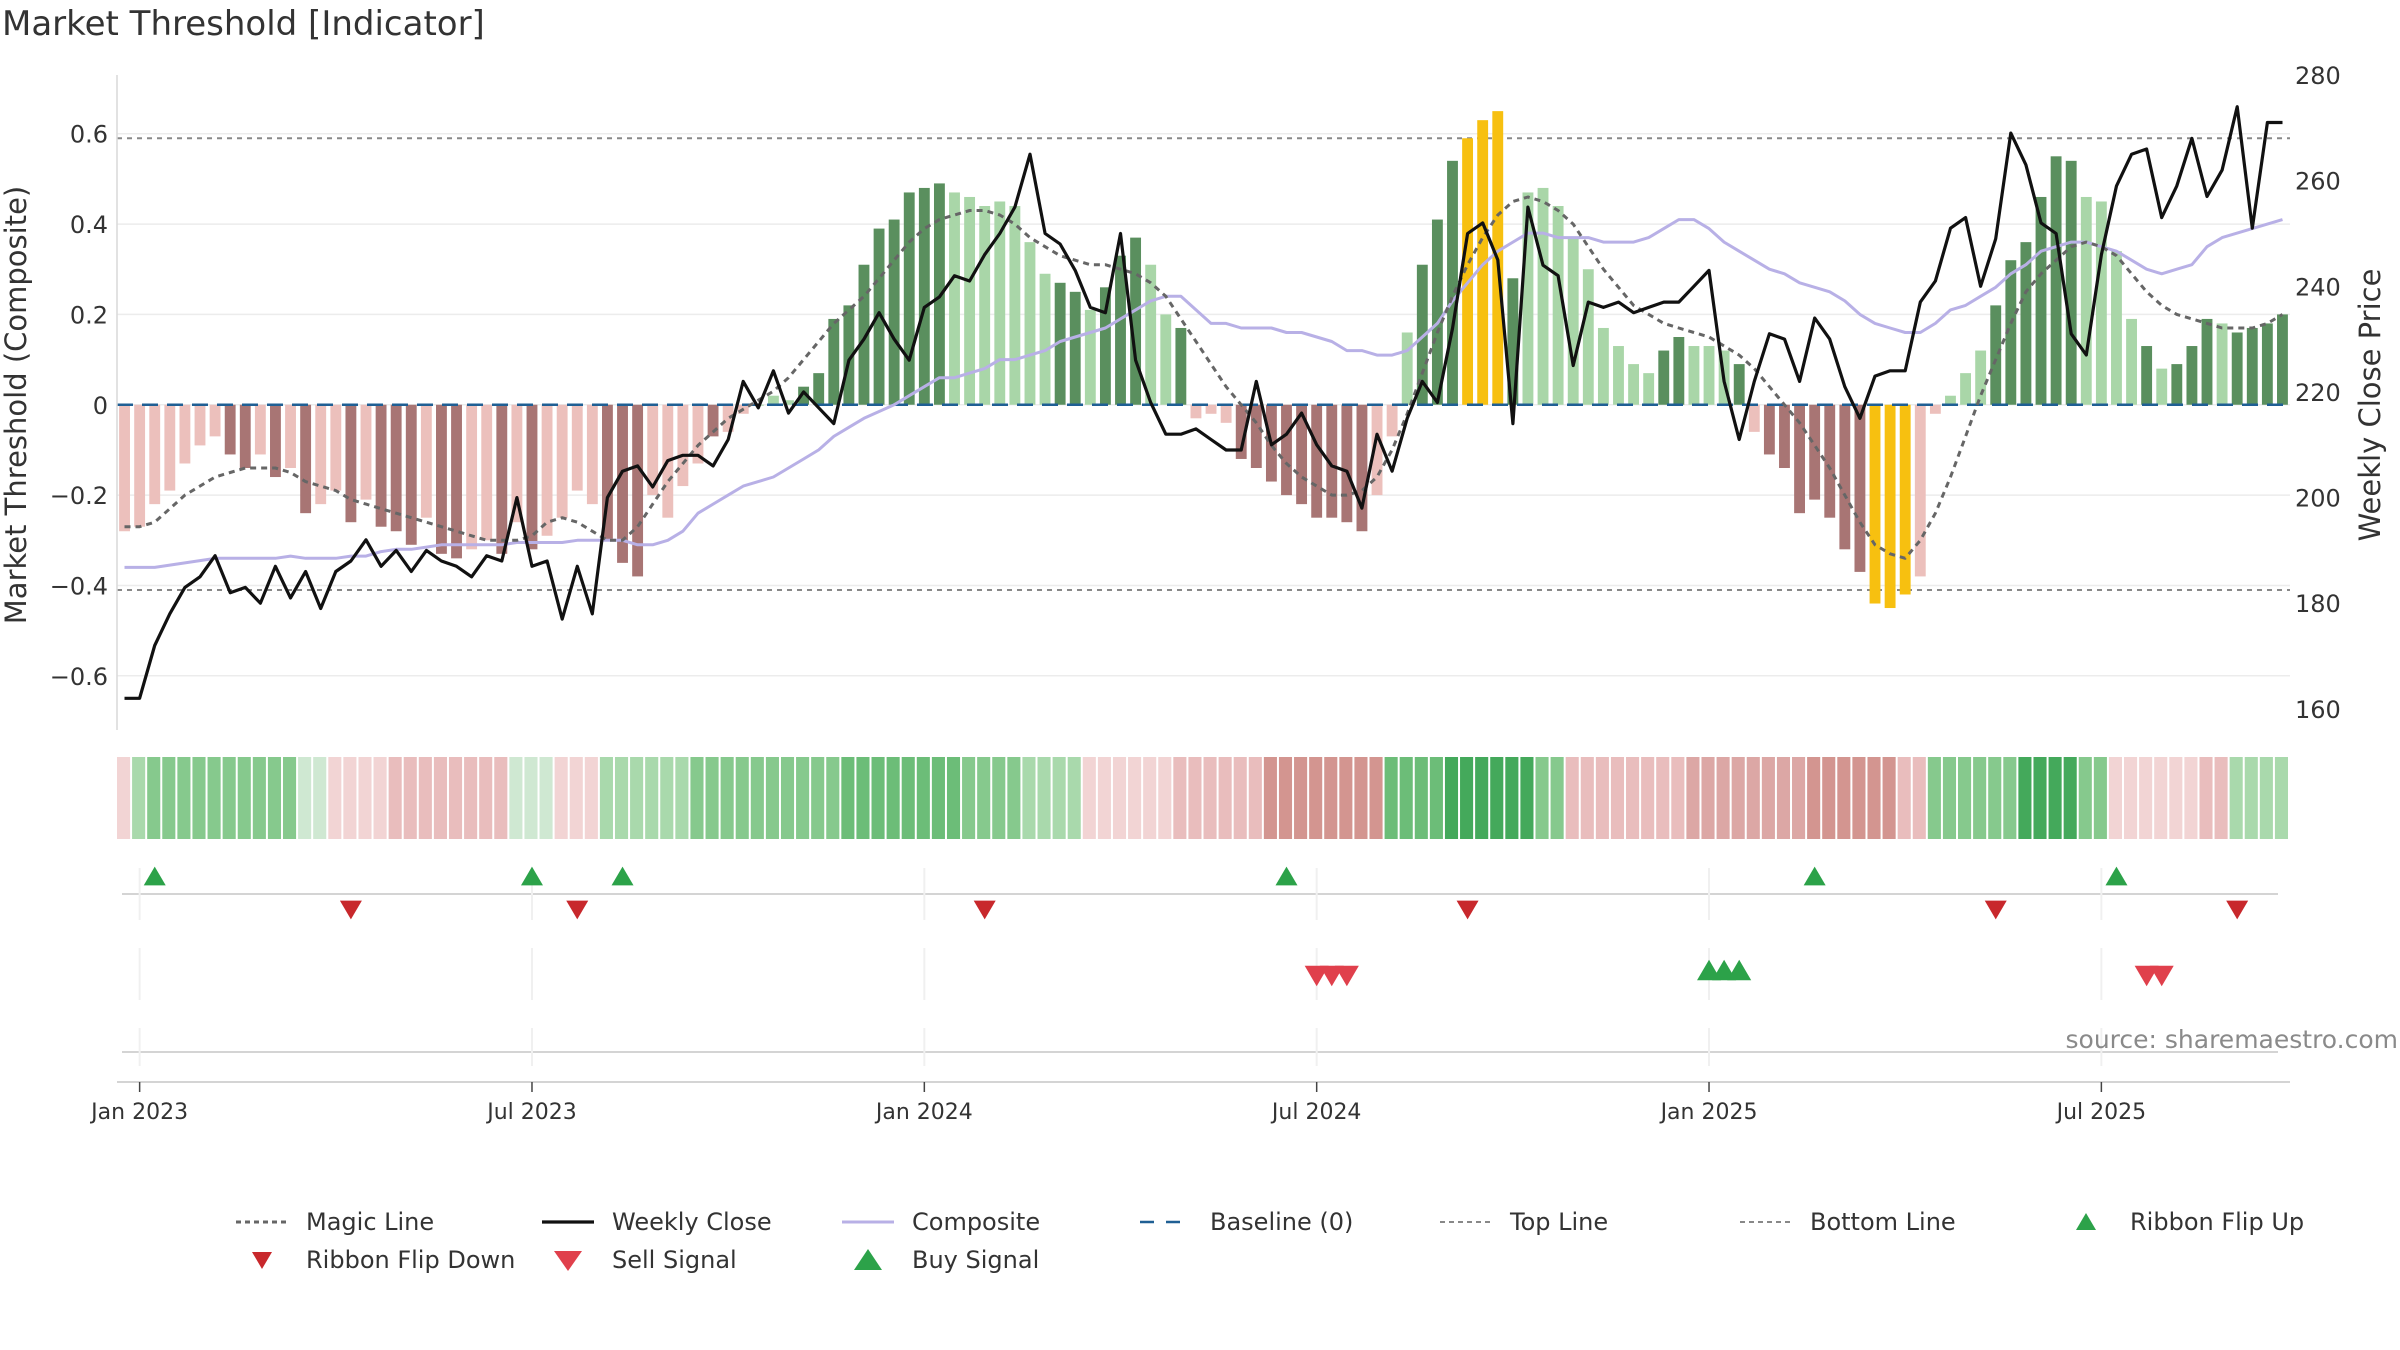 The image size is (2400, 1350). What do you see at coordinates (2232, 1039) in the screenshot?
I see `source-text: source: sharemaestro.com` at bounding box center [2232, 1039].